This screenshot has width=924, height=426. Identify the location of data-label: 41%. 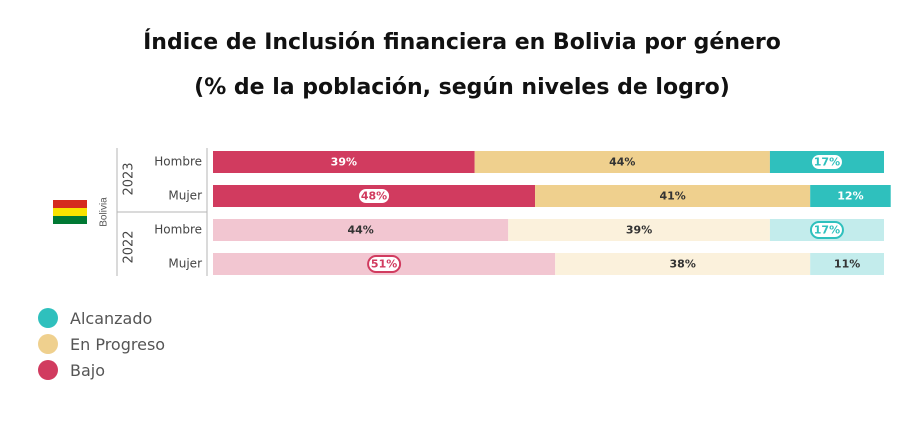
(672, 196).